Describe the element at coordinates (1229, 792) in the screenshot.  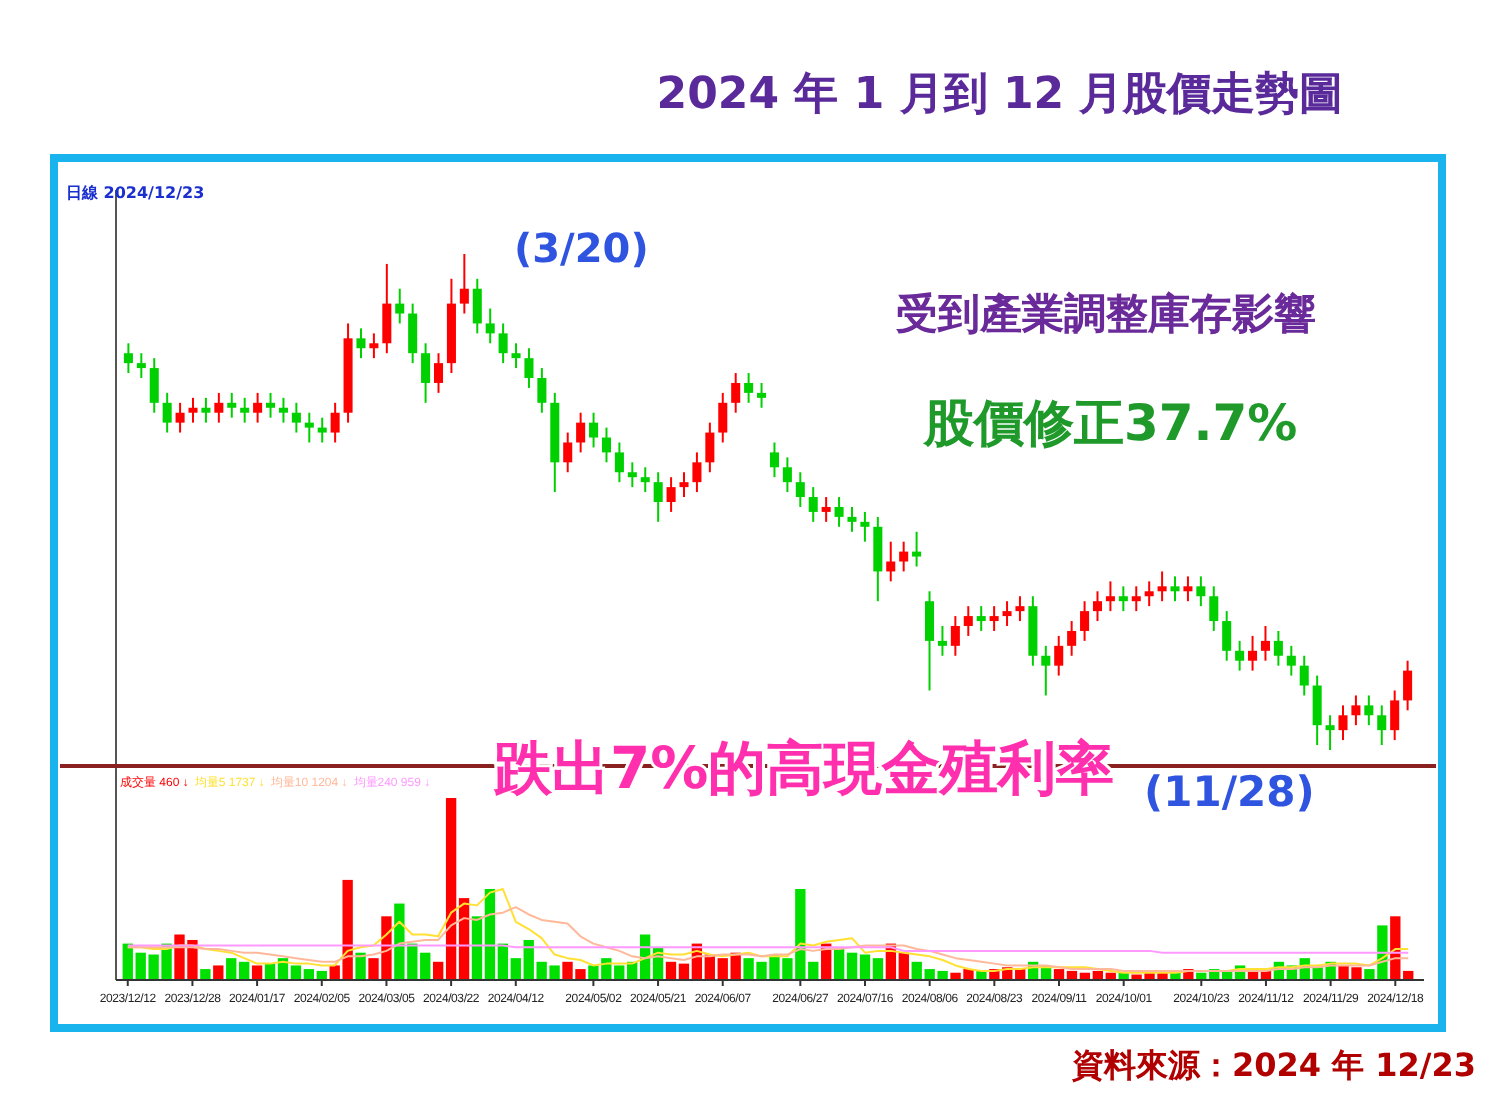
I see `annotation: (11/28)` at that location.